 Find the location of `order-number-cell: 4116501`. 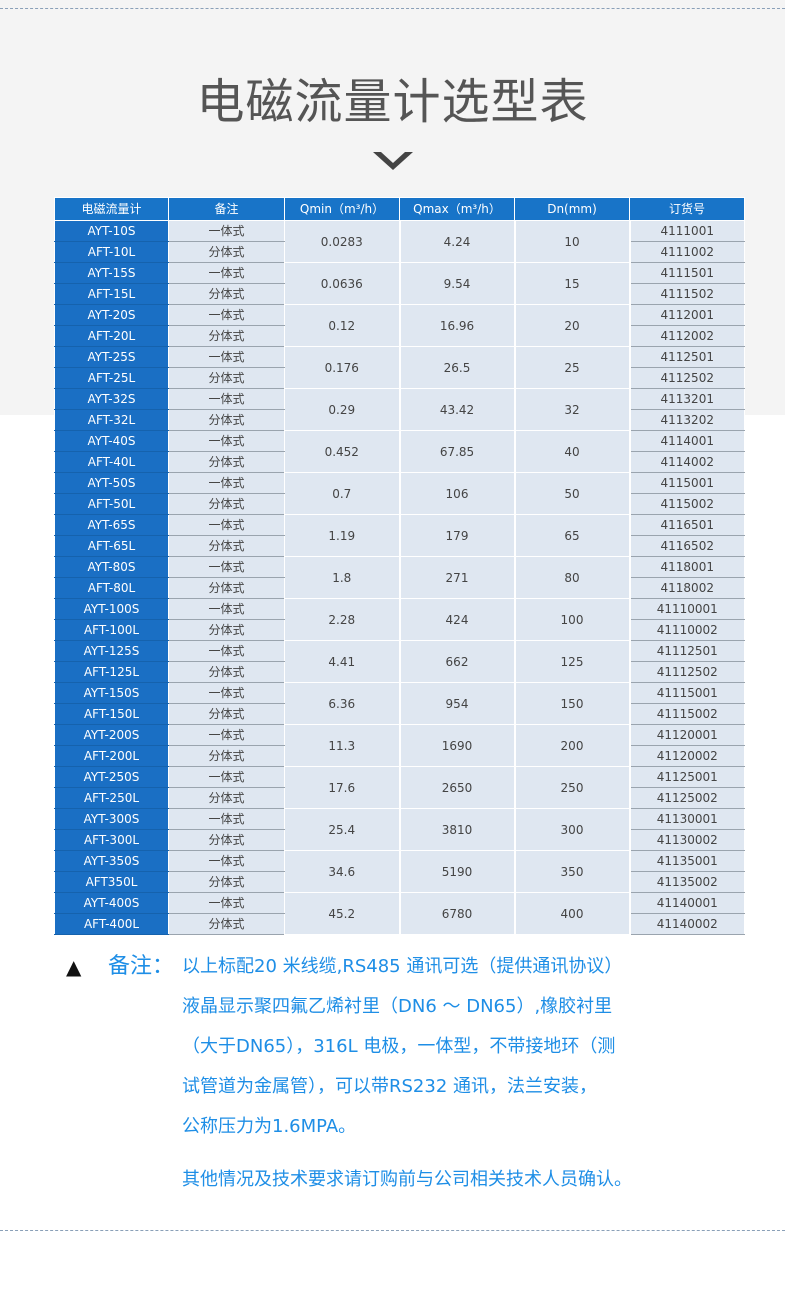

order-number-cell: 4116501 is located at coordinates (687, 525).